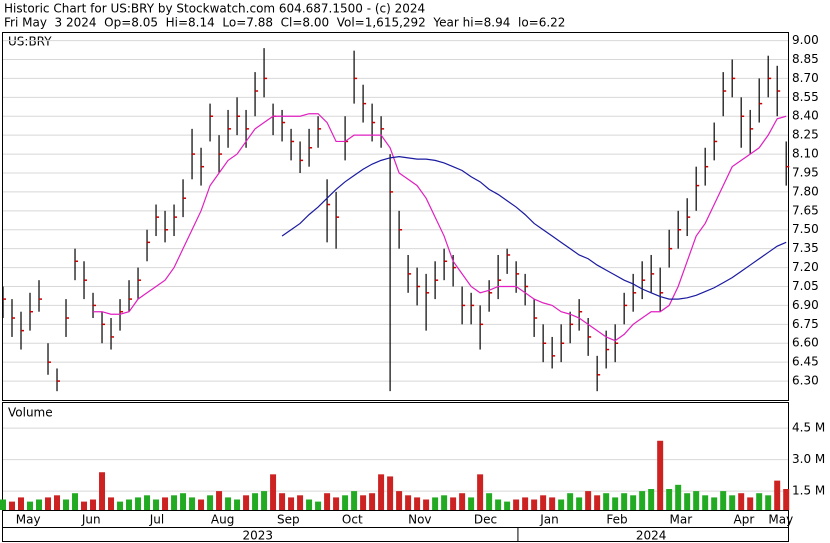 This screenshot has width=830, height=543. What do you see at coordinates (257, 536) in the screenshot?
I see `year-label: 2023` at bounding box center [257, 536].